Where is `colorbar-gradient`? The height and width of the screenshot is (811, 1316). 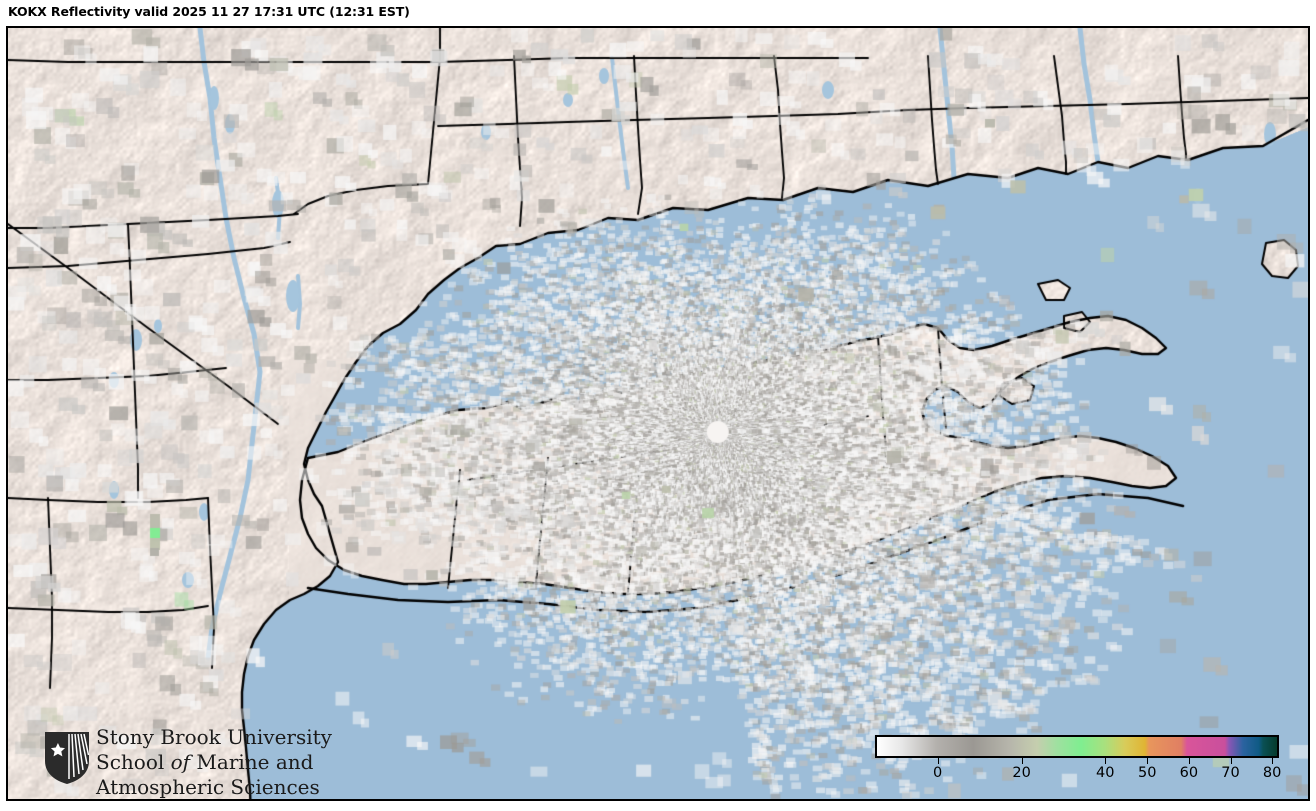
colorbar-gradient is located at coordinates (1077, 746).